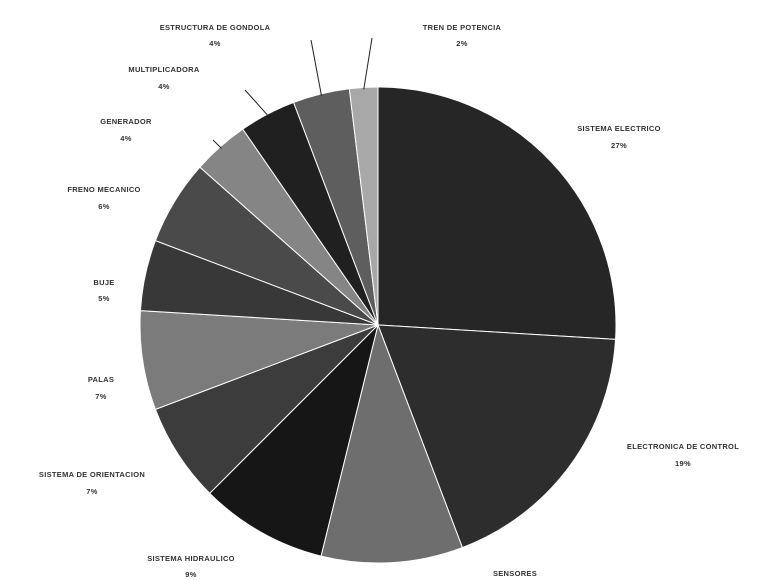 This screenshot has width=769, height=580. Describe the element at coordinates (619, 137) in the screenshot. I see `slice-label-sistema-electrico: SISTEMA ELECTRICO 27%` at that location.